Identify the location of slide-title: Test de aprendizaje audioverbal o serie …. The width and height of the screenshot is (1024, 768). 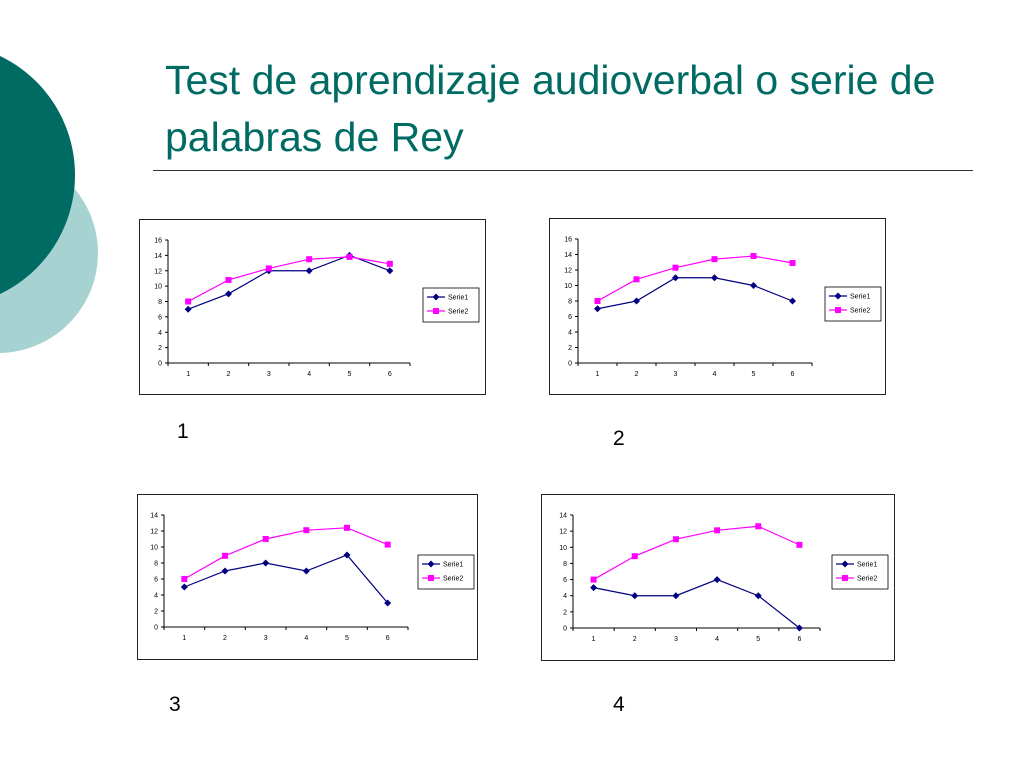
(550, 108).